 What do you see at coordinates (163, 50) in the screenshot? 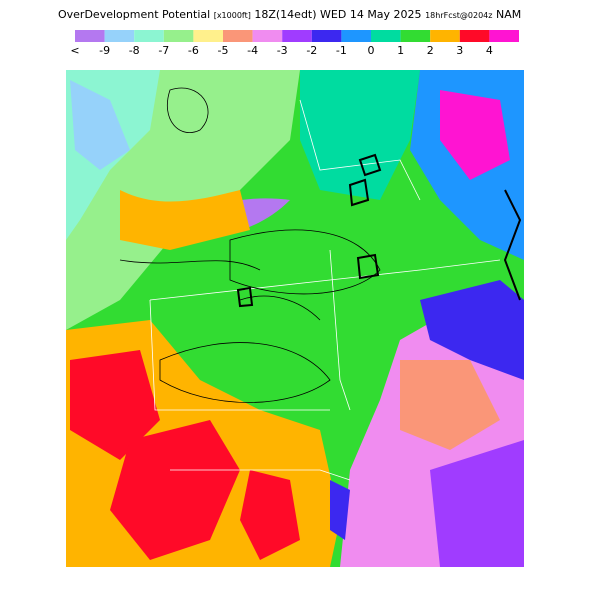
I see `colorbar-label: -7` at bounding box center [163, 50].